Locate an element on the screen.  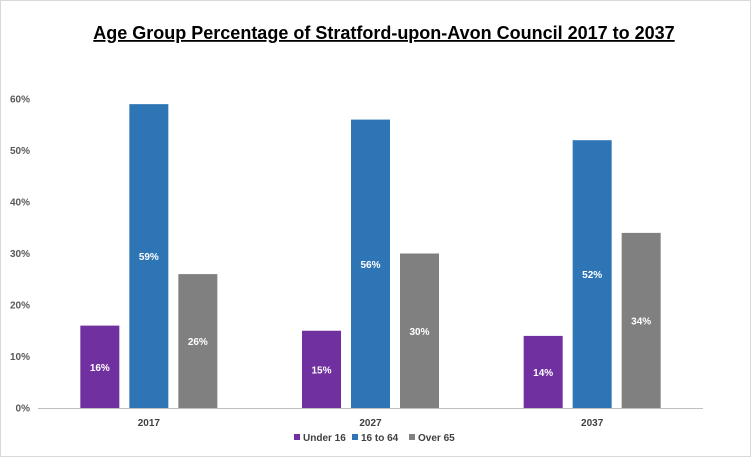
bar-over-65-2017 is located at coordinates (198, 341).